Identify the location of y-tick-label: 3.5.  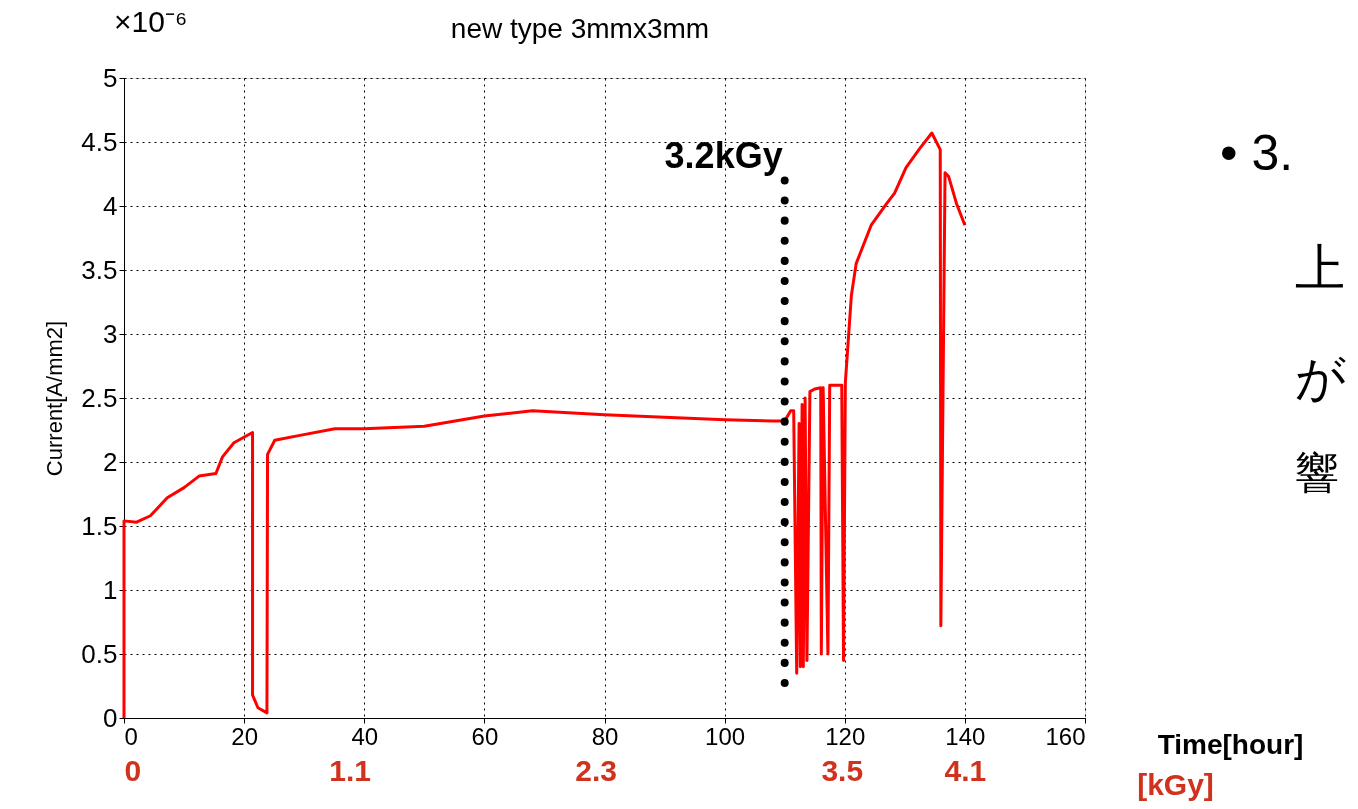
(99, 269).